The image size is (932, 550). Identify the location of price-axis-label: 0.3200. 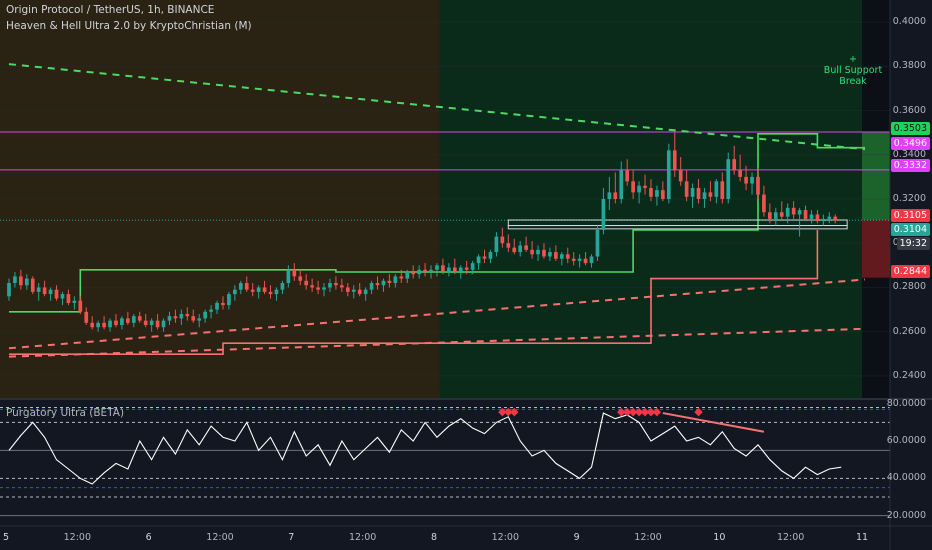
(909, 198).